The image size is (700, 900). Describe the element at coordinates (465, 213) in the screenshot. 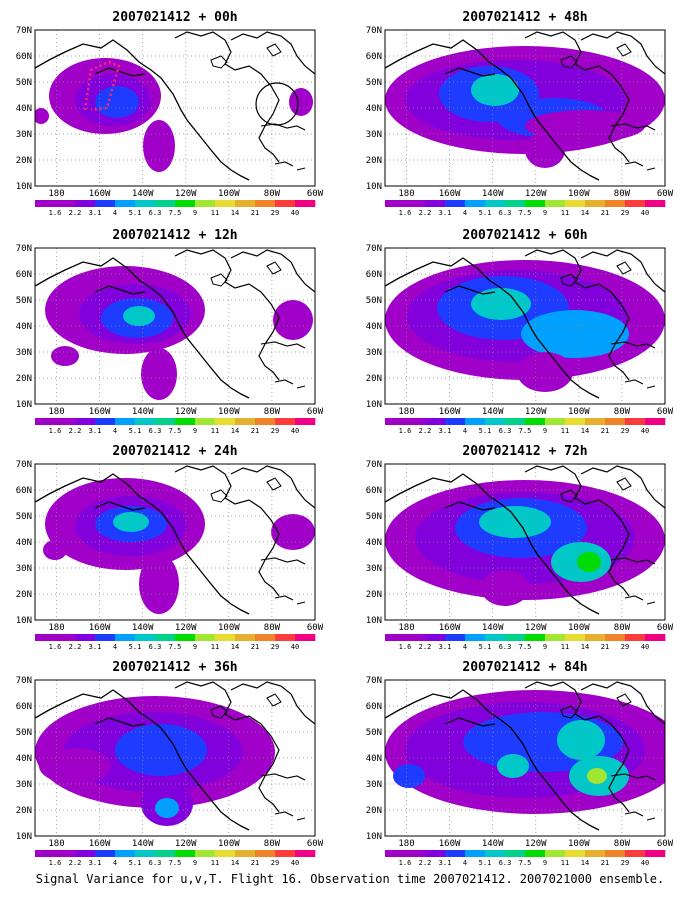

I see `colorbar-label: 4` at that location.